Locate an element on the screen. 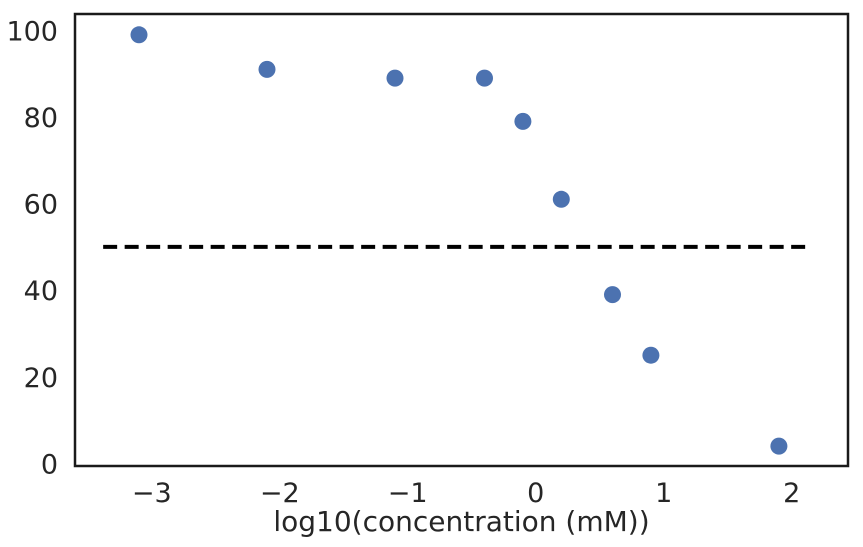  x-tick-label: 1 is located at coordinates (663, 493).